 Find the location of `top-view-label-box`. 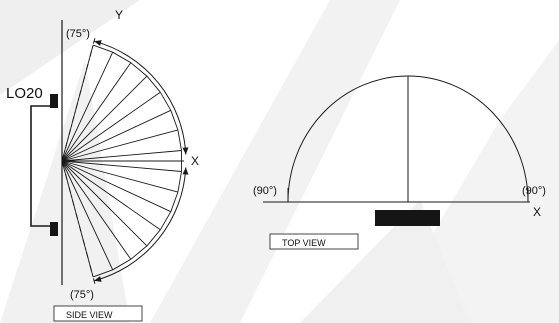

top-view-label-box is located at coordinates (314, 241).